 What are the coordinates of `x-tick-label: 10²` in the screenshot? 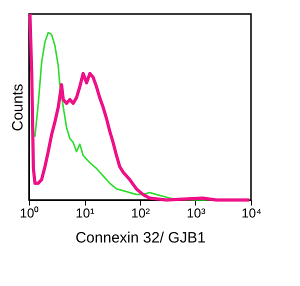 It's located at (141, 213).